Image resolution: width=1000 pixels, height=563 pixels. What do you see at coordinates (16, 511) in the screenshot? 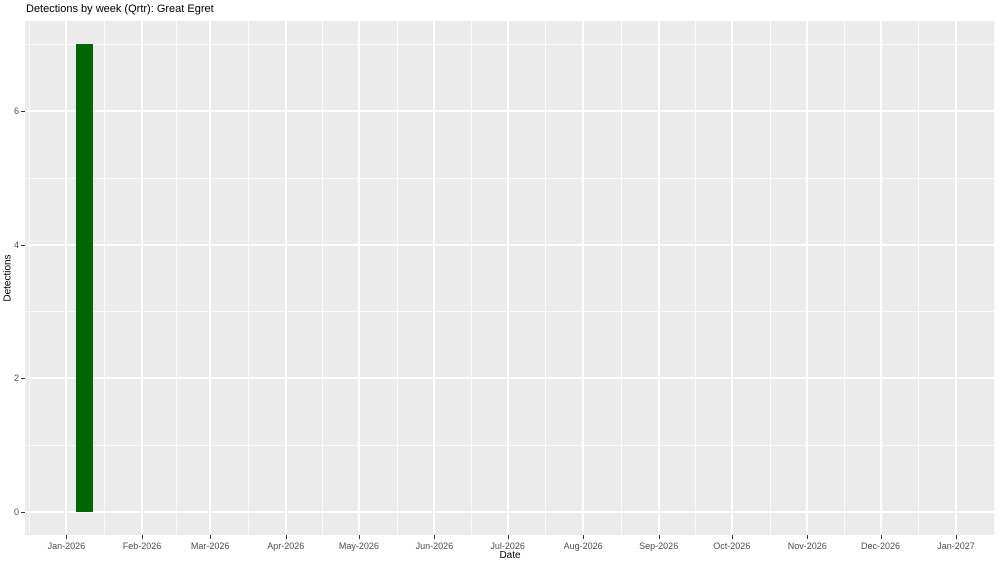
I see `y-tick-label: 0` at bounding box center [16, 511].